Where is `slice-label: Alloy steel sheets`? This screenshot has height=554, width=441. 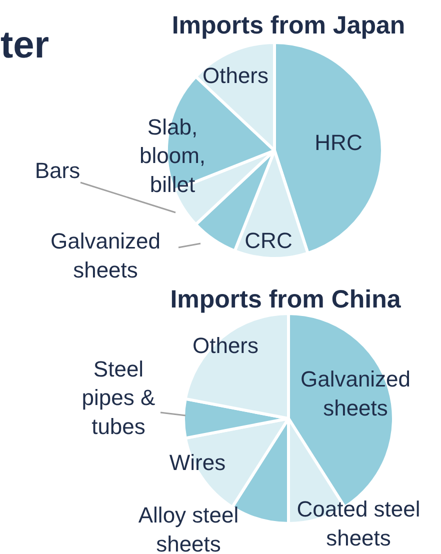
slice-label: Alloy steel sheets is located at coordinates (188, 528).